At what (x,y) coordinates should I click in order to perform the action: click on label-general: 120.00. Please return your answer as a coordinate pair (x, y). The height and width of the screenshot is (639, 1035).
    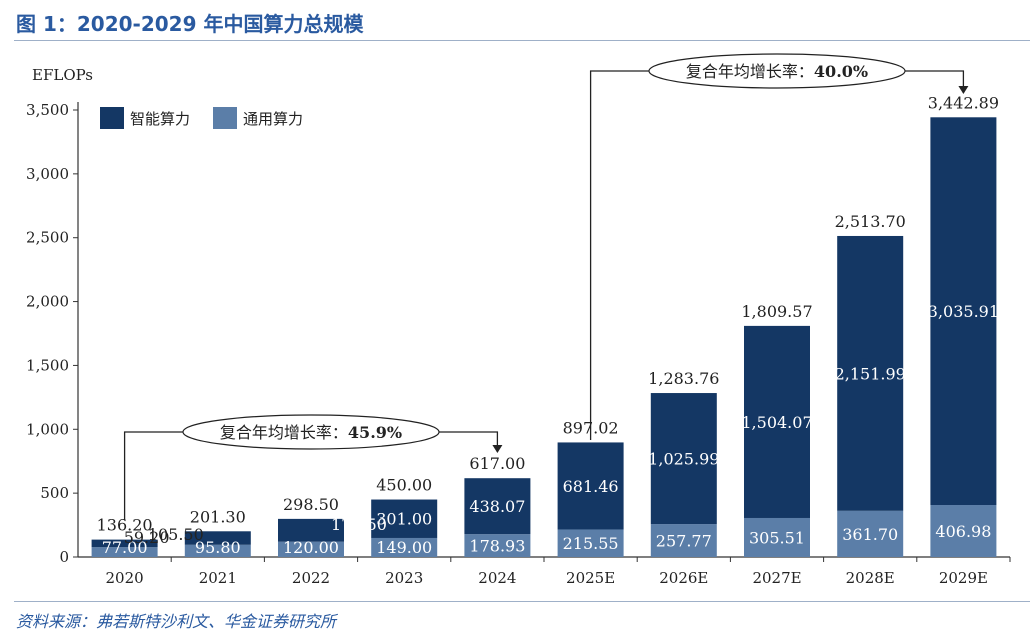
    Looking at the image, I should click on (311, 547).